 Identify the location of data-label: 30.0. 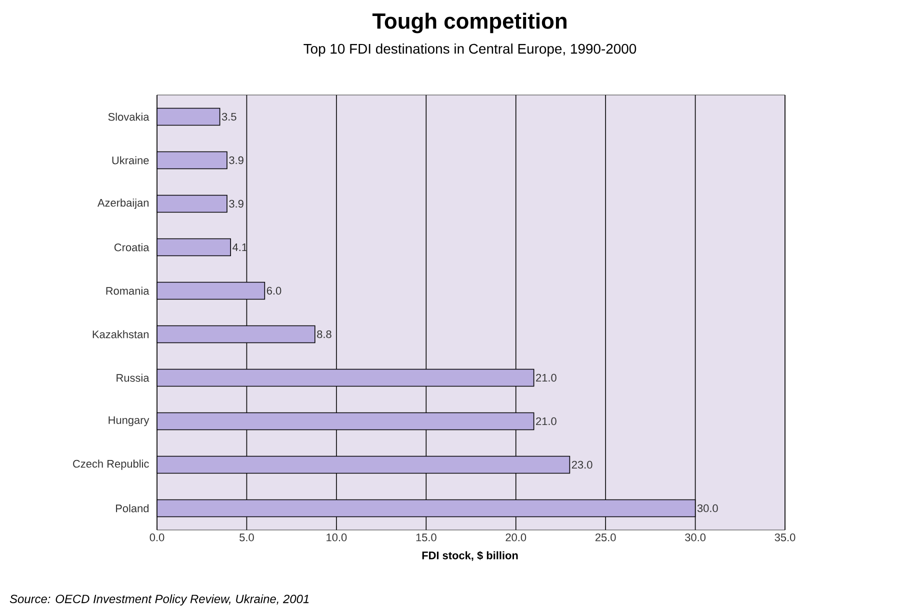
(707, 508).